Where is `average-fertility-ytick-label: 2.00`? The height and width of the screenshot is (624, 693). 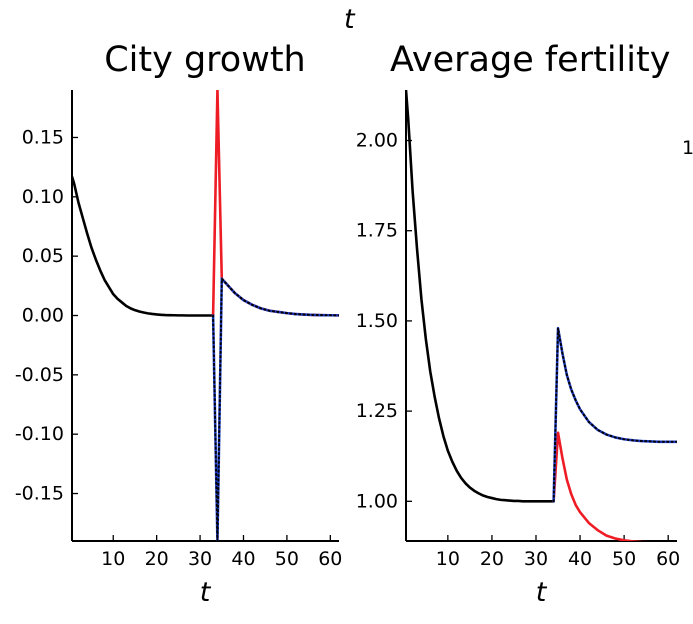 average-fertility-ytick-label: 2.00 is located at coordinates (377, 141).